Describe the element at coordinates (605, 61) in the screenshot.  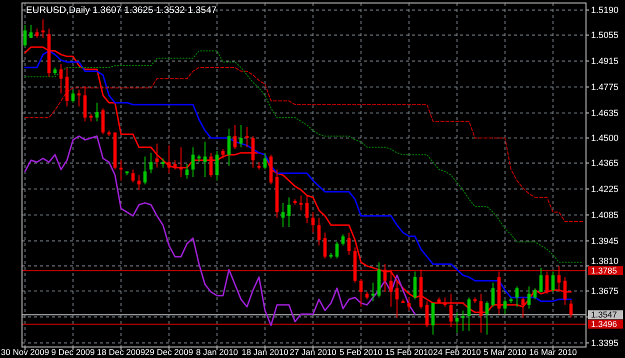
I see `y-tick-label: 1.4915` at that location.